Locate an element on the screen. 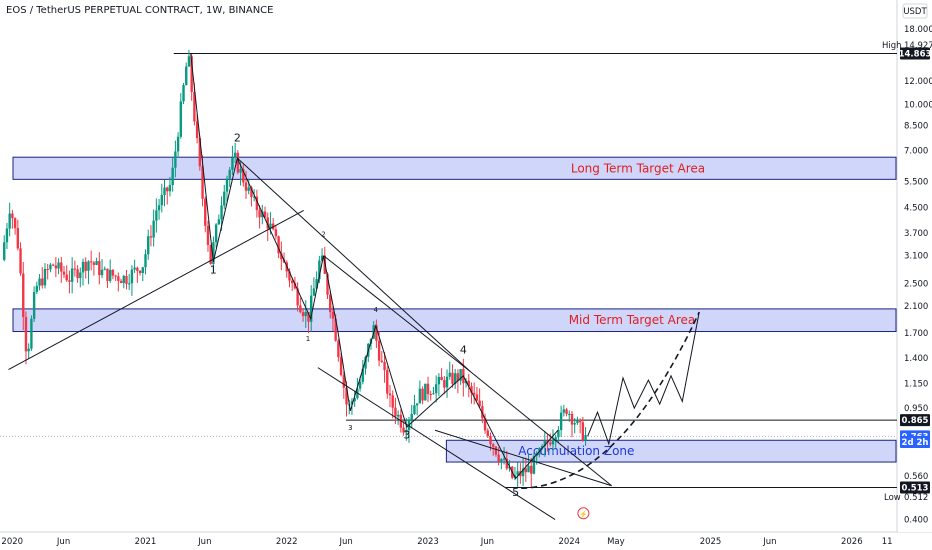  price-tick-label: 2.100 is located at coordinates (916, 307).